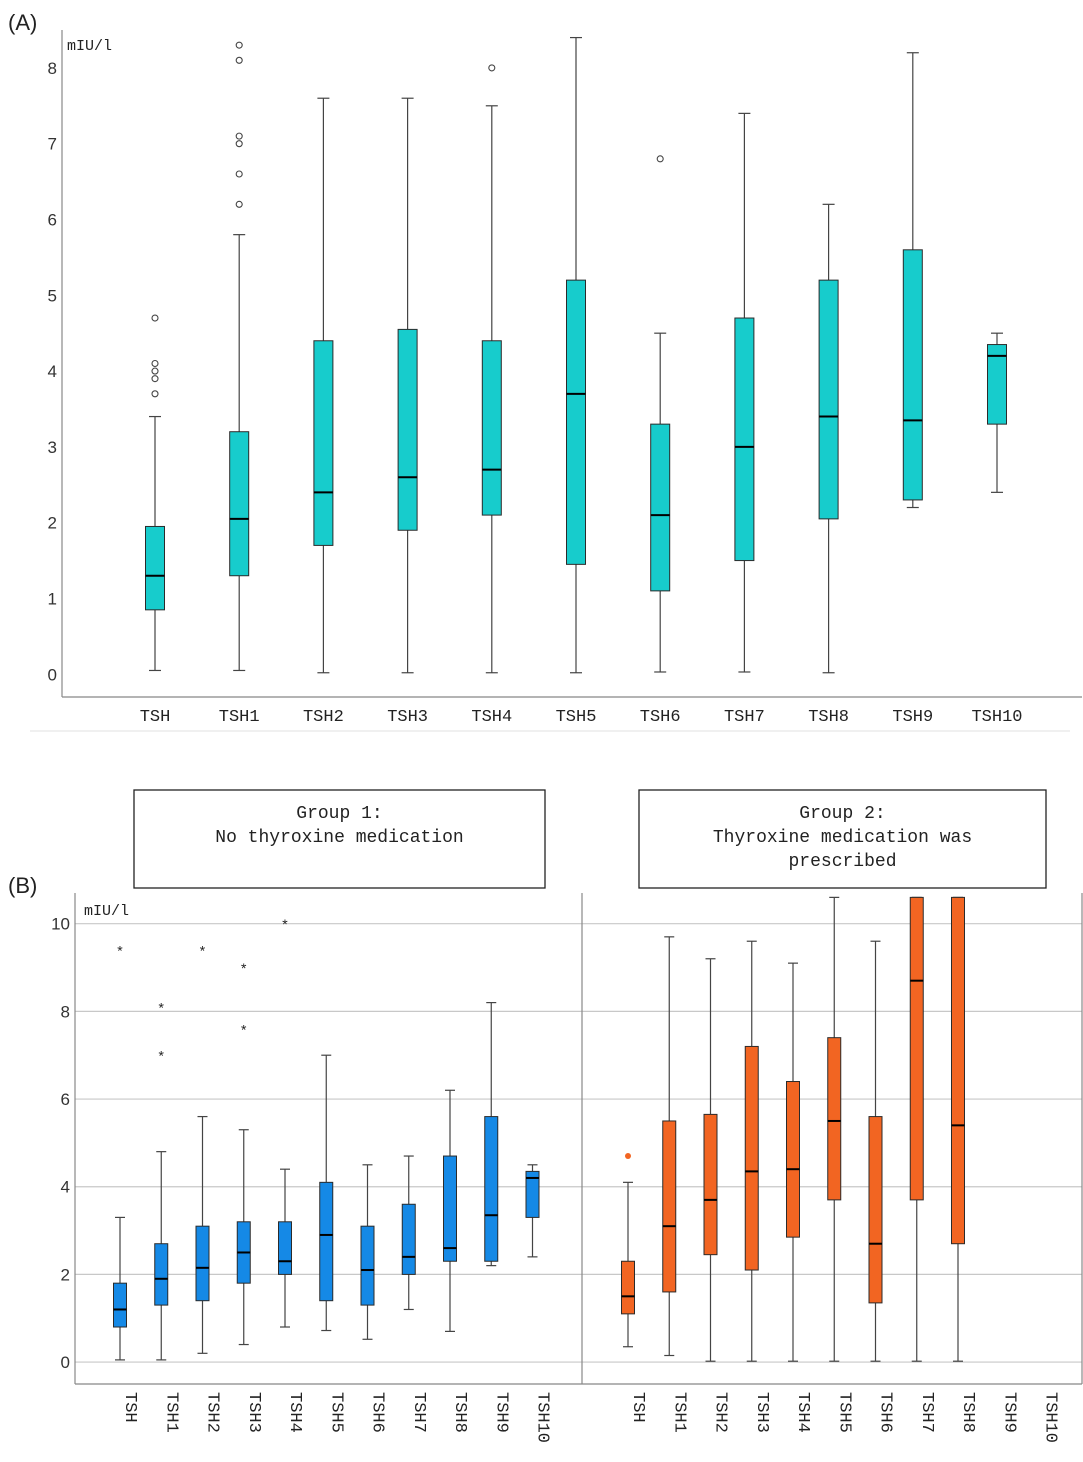  What do you see at coordinates (120, 1153) in the screenshot?
I see `box-plot-tsh: *` at bounding box center [120, 1153].